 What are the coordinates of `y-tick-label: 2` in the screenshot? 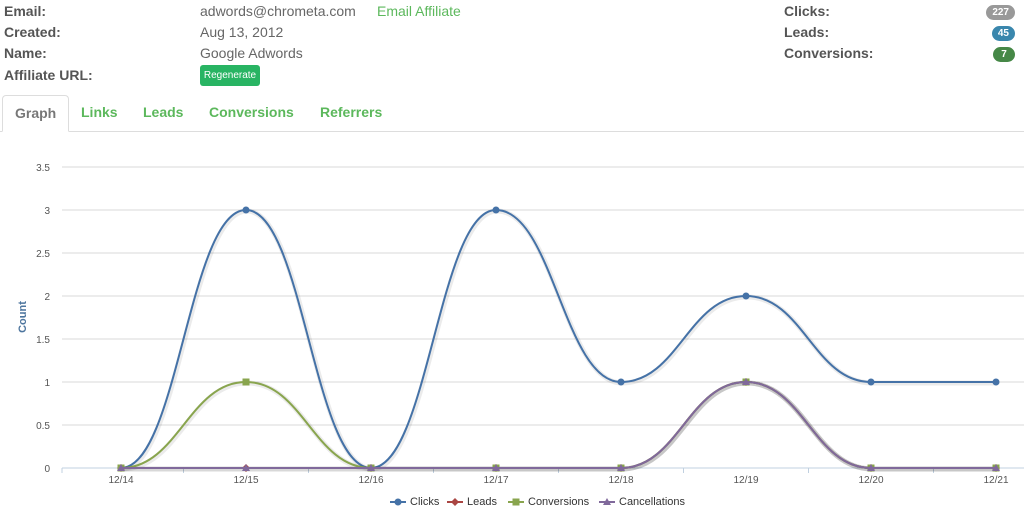 It's located at (47, 297).